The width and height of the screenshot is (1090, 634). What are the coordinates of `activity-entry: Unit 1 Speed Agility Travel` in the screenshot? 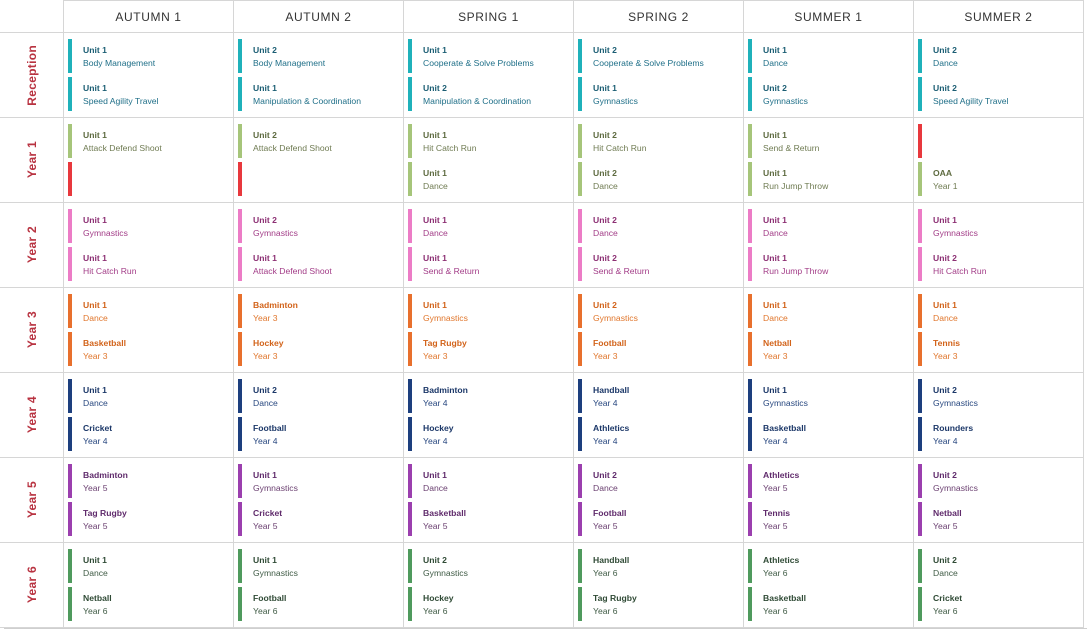 It's located at (150, 94).